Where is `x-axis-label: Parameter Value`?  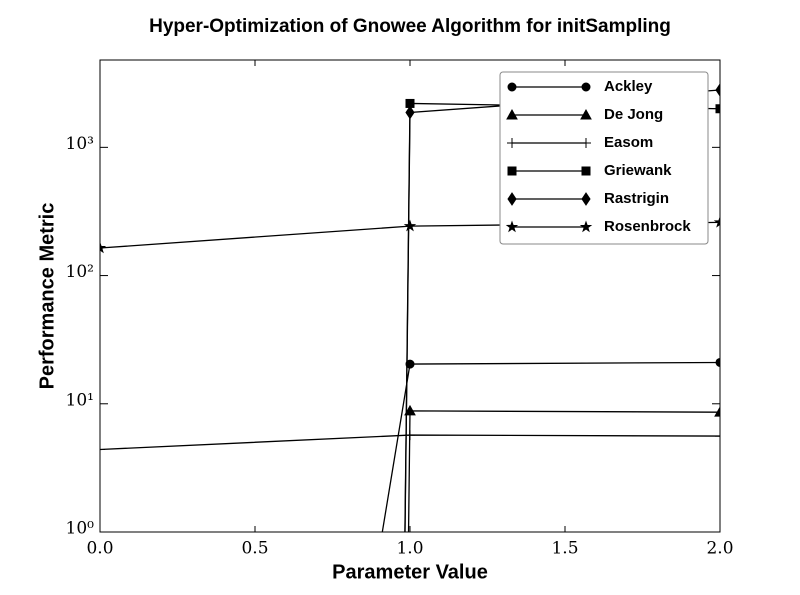 x-axis-label: Parameter Value is located at coordinates (410, 572).